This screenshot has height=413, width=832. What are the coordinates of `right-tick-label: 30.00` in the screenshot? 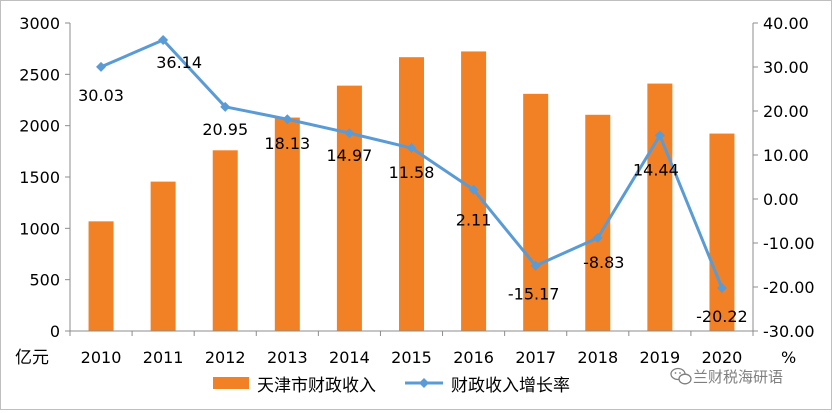 It's located at (786, 67).